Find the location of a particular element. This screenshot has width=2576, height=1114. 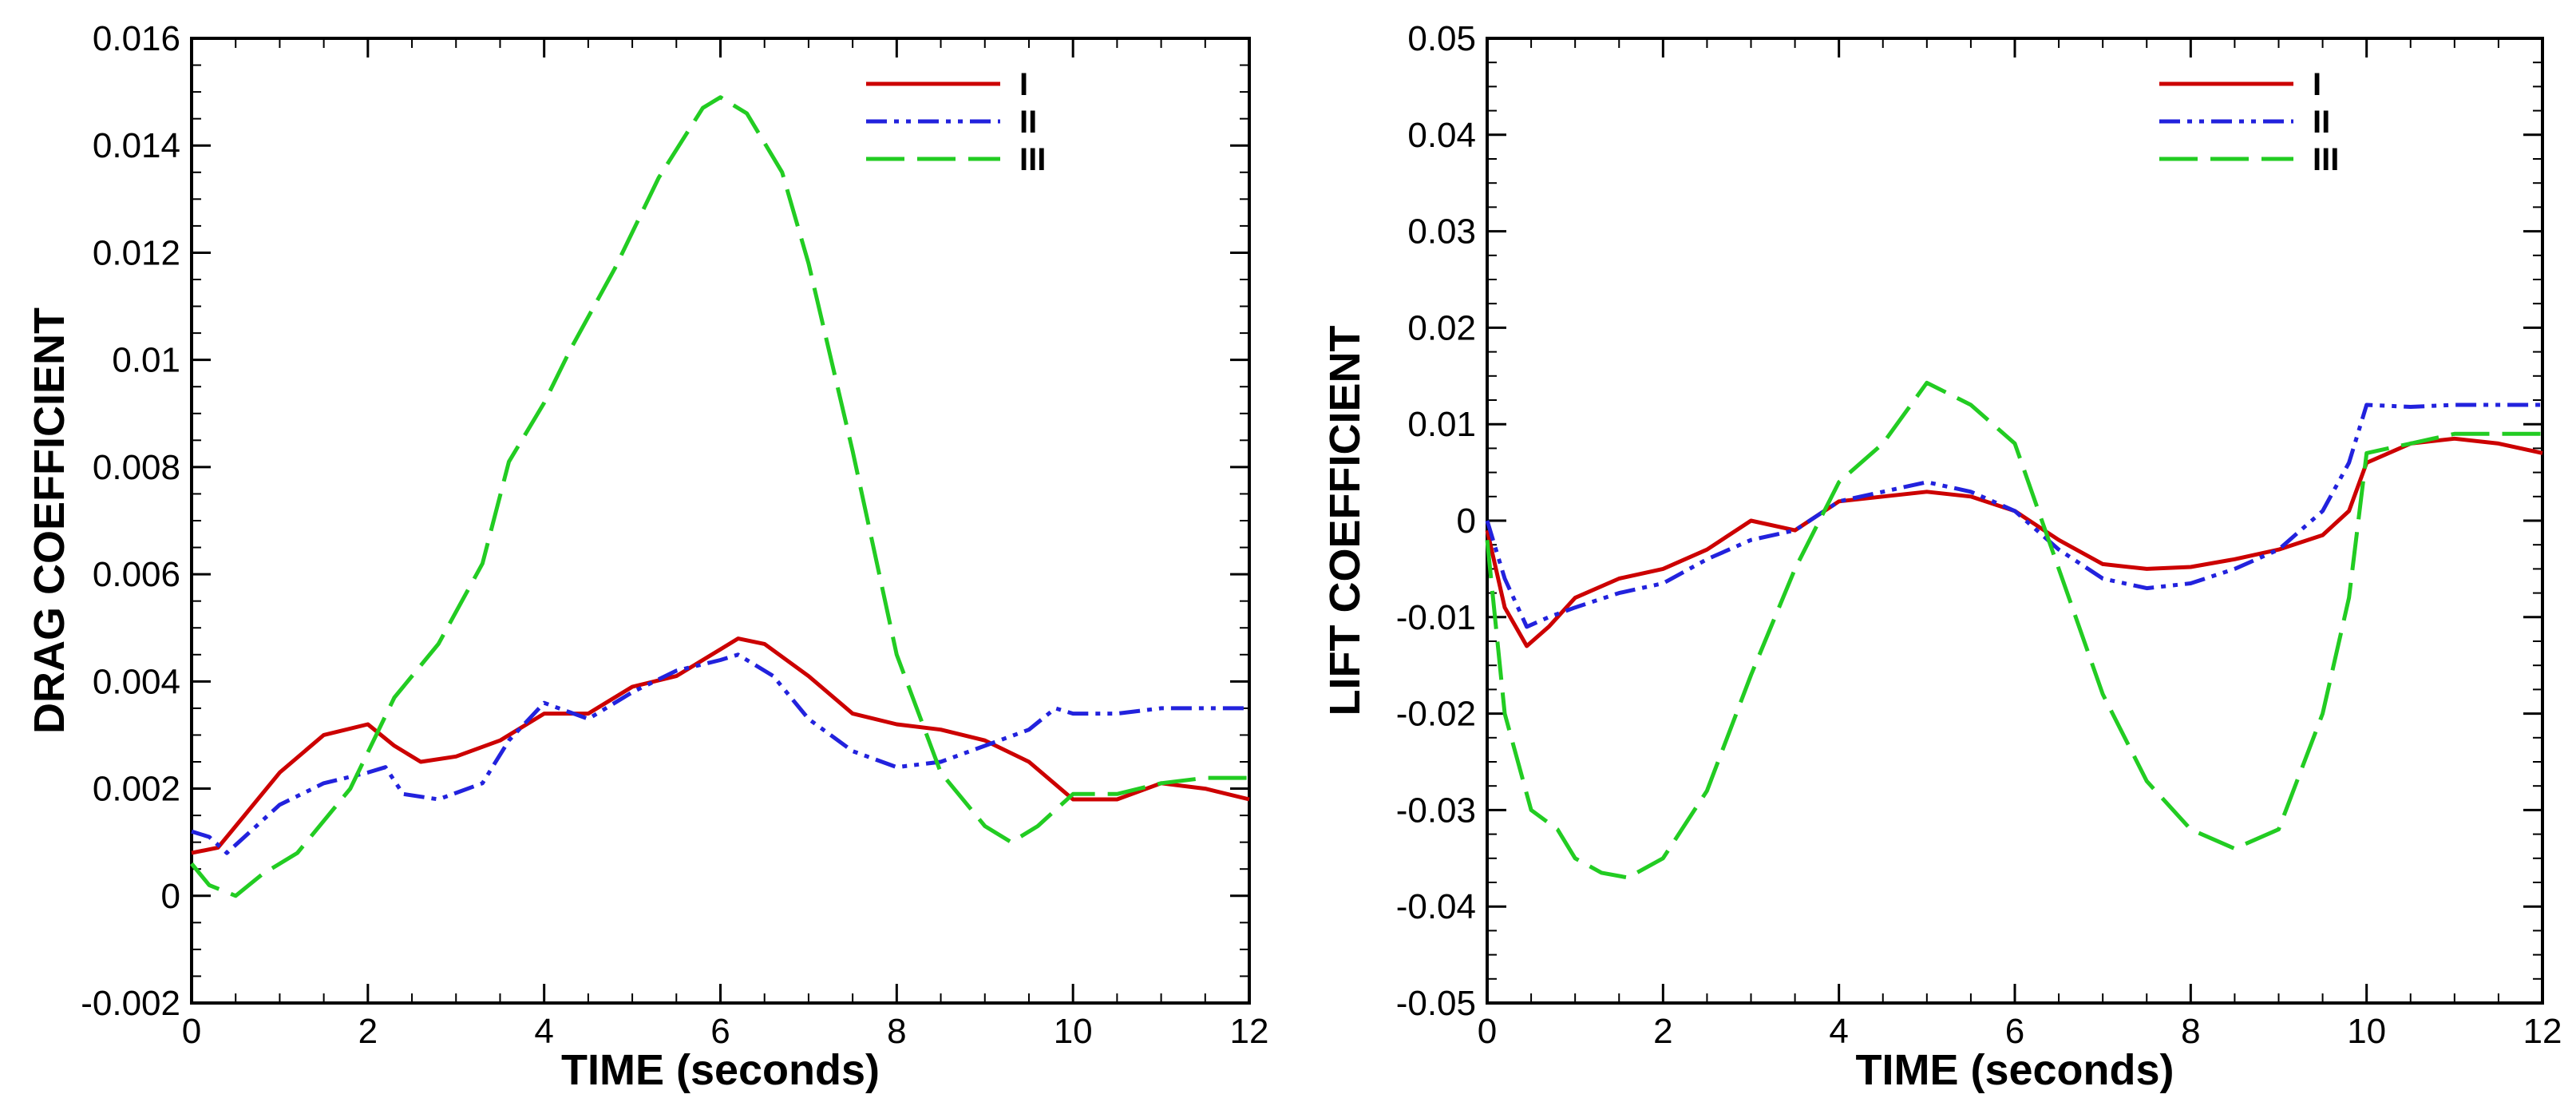

y-tick-label: 0.04 is located at coordinates (1442, 135).